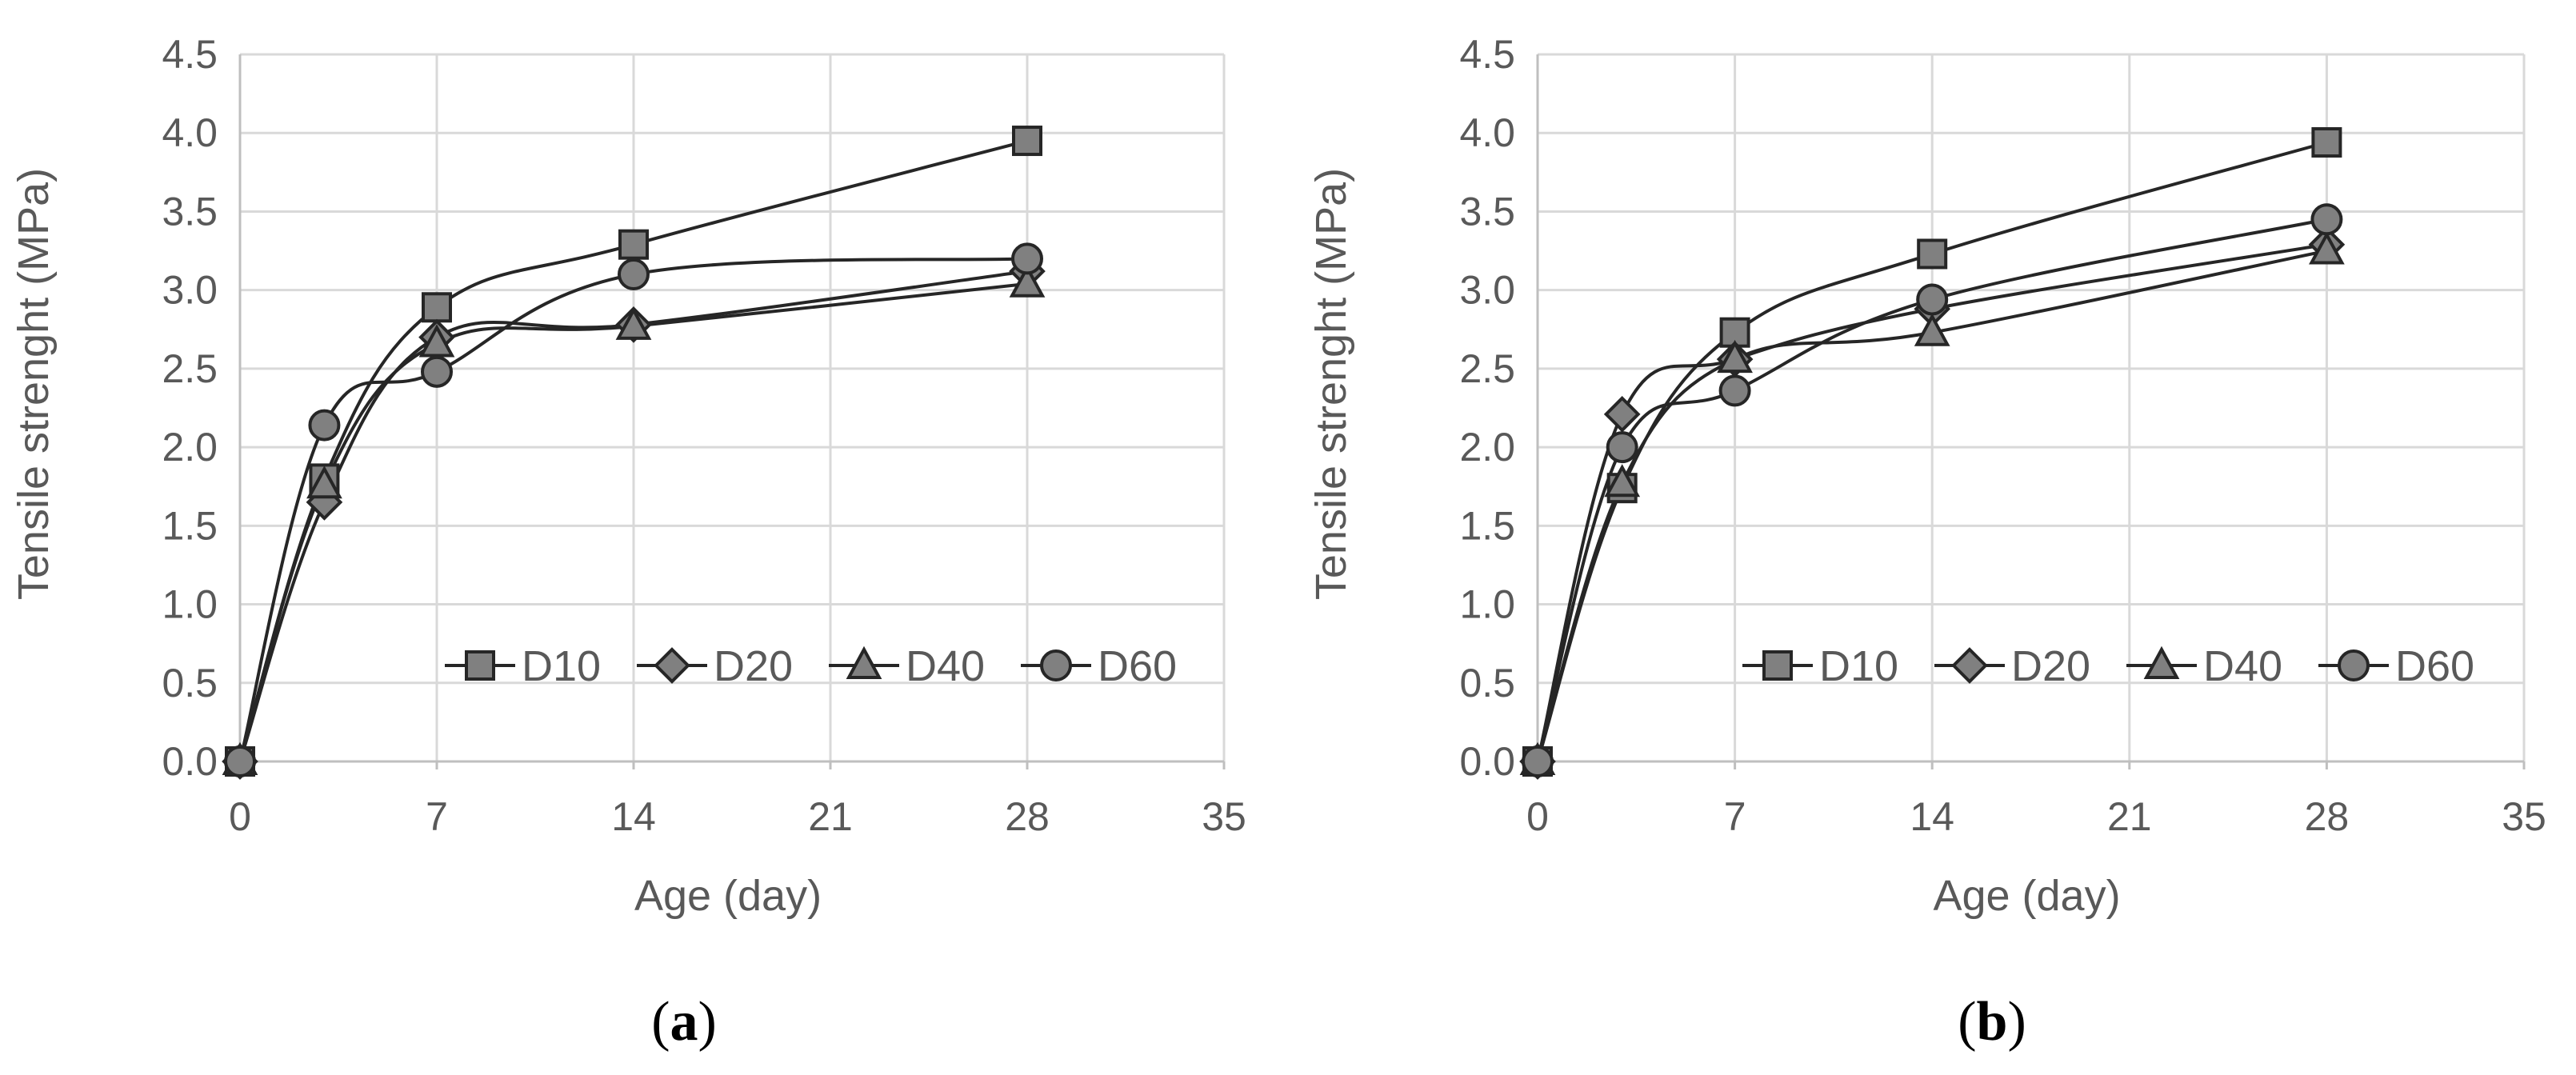 The height and width of the screenshot is (1075, 2576). I want to click on panel-label: (b), so click(1992, 1022).